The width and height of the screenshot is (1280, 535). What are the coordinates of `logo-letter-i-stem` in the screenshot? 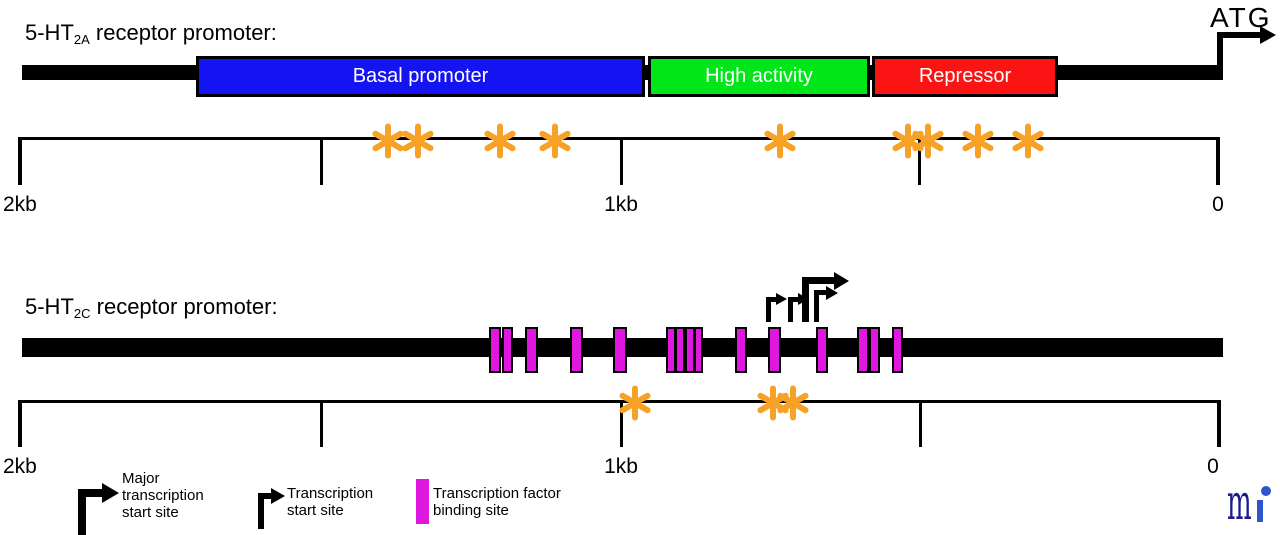 It's located at (1260, 511).